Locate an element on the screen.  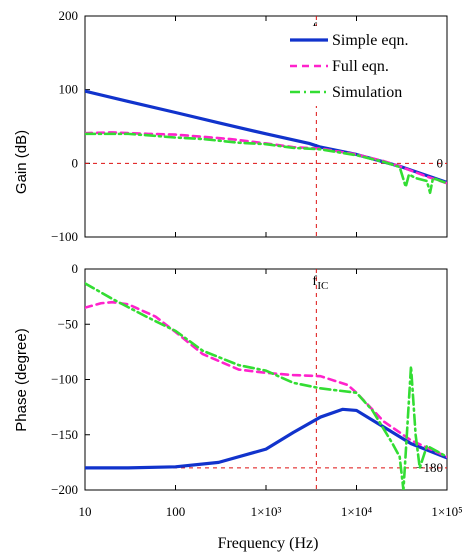
phase-y-tick-label: −150 is located at coordinates (64, 434).